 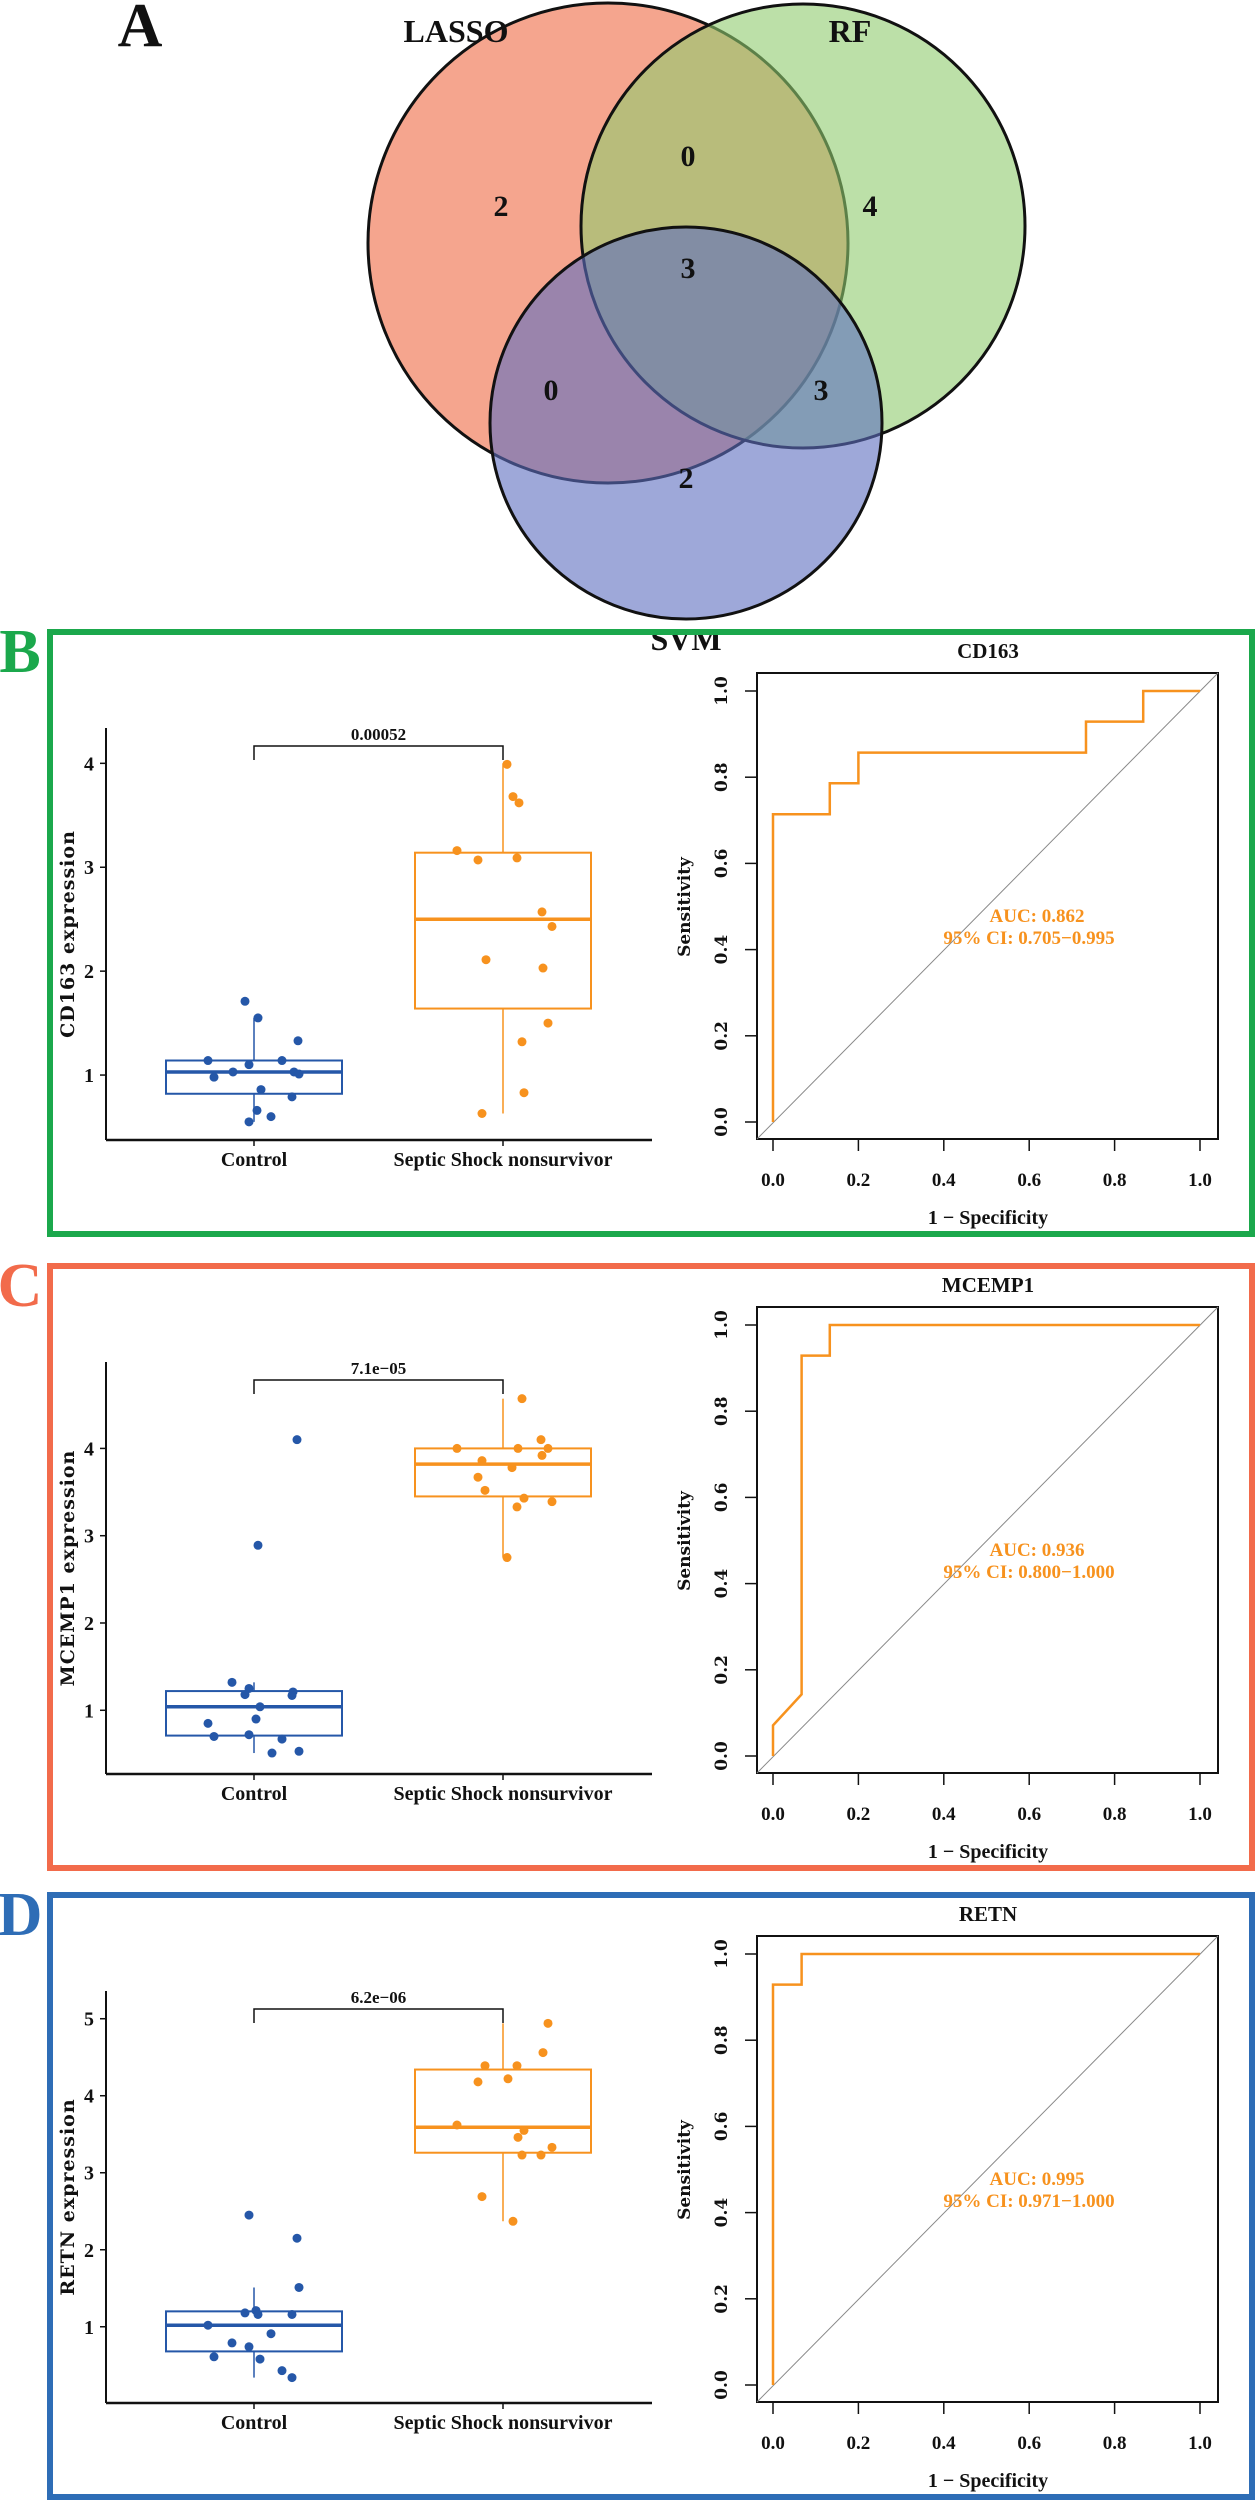 What do you see at coordinates (1200, 2443) in the screenshot?
I see `x-tick-label: 1.0` at bounding box center [1200, 2443].